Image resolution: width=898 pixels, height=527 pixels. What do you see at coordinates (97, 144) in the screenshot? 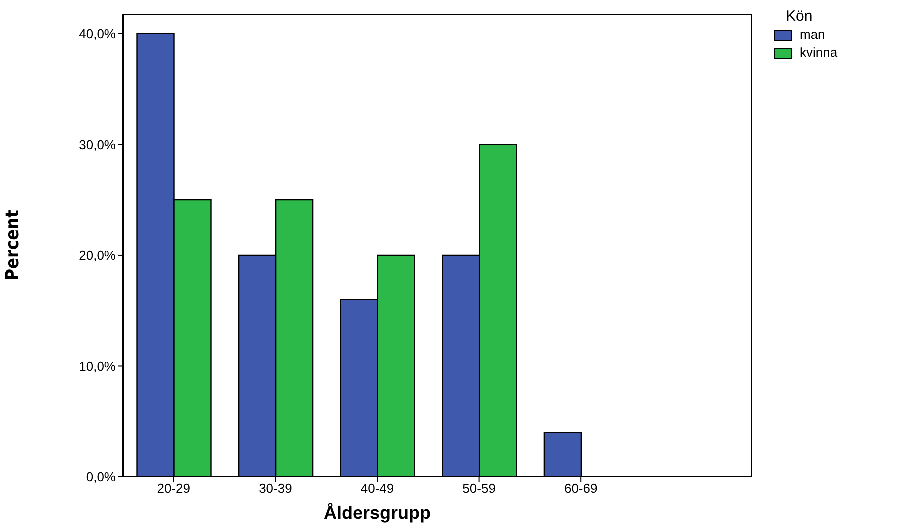
I see `y-tick-label: 30,0%` at bounding box center [97, 144].